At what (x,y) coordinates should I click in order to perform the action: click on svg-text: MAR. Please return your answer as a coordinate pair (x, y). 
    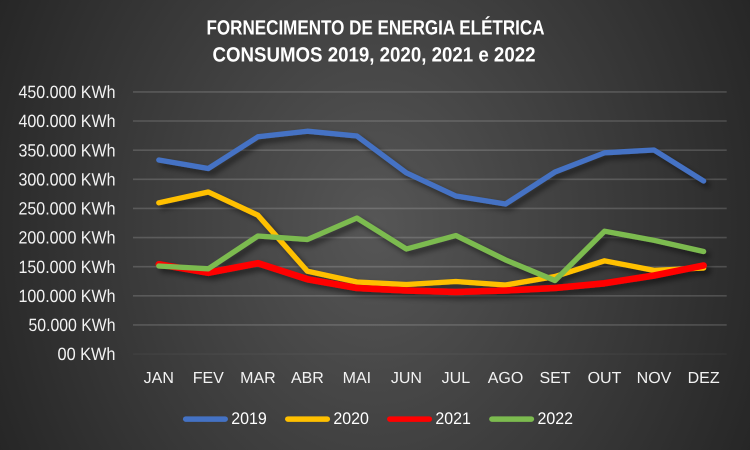
    Looking at the image, I should click on (258, 378).